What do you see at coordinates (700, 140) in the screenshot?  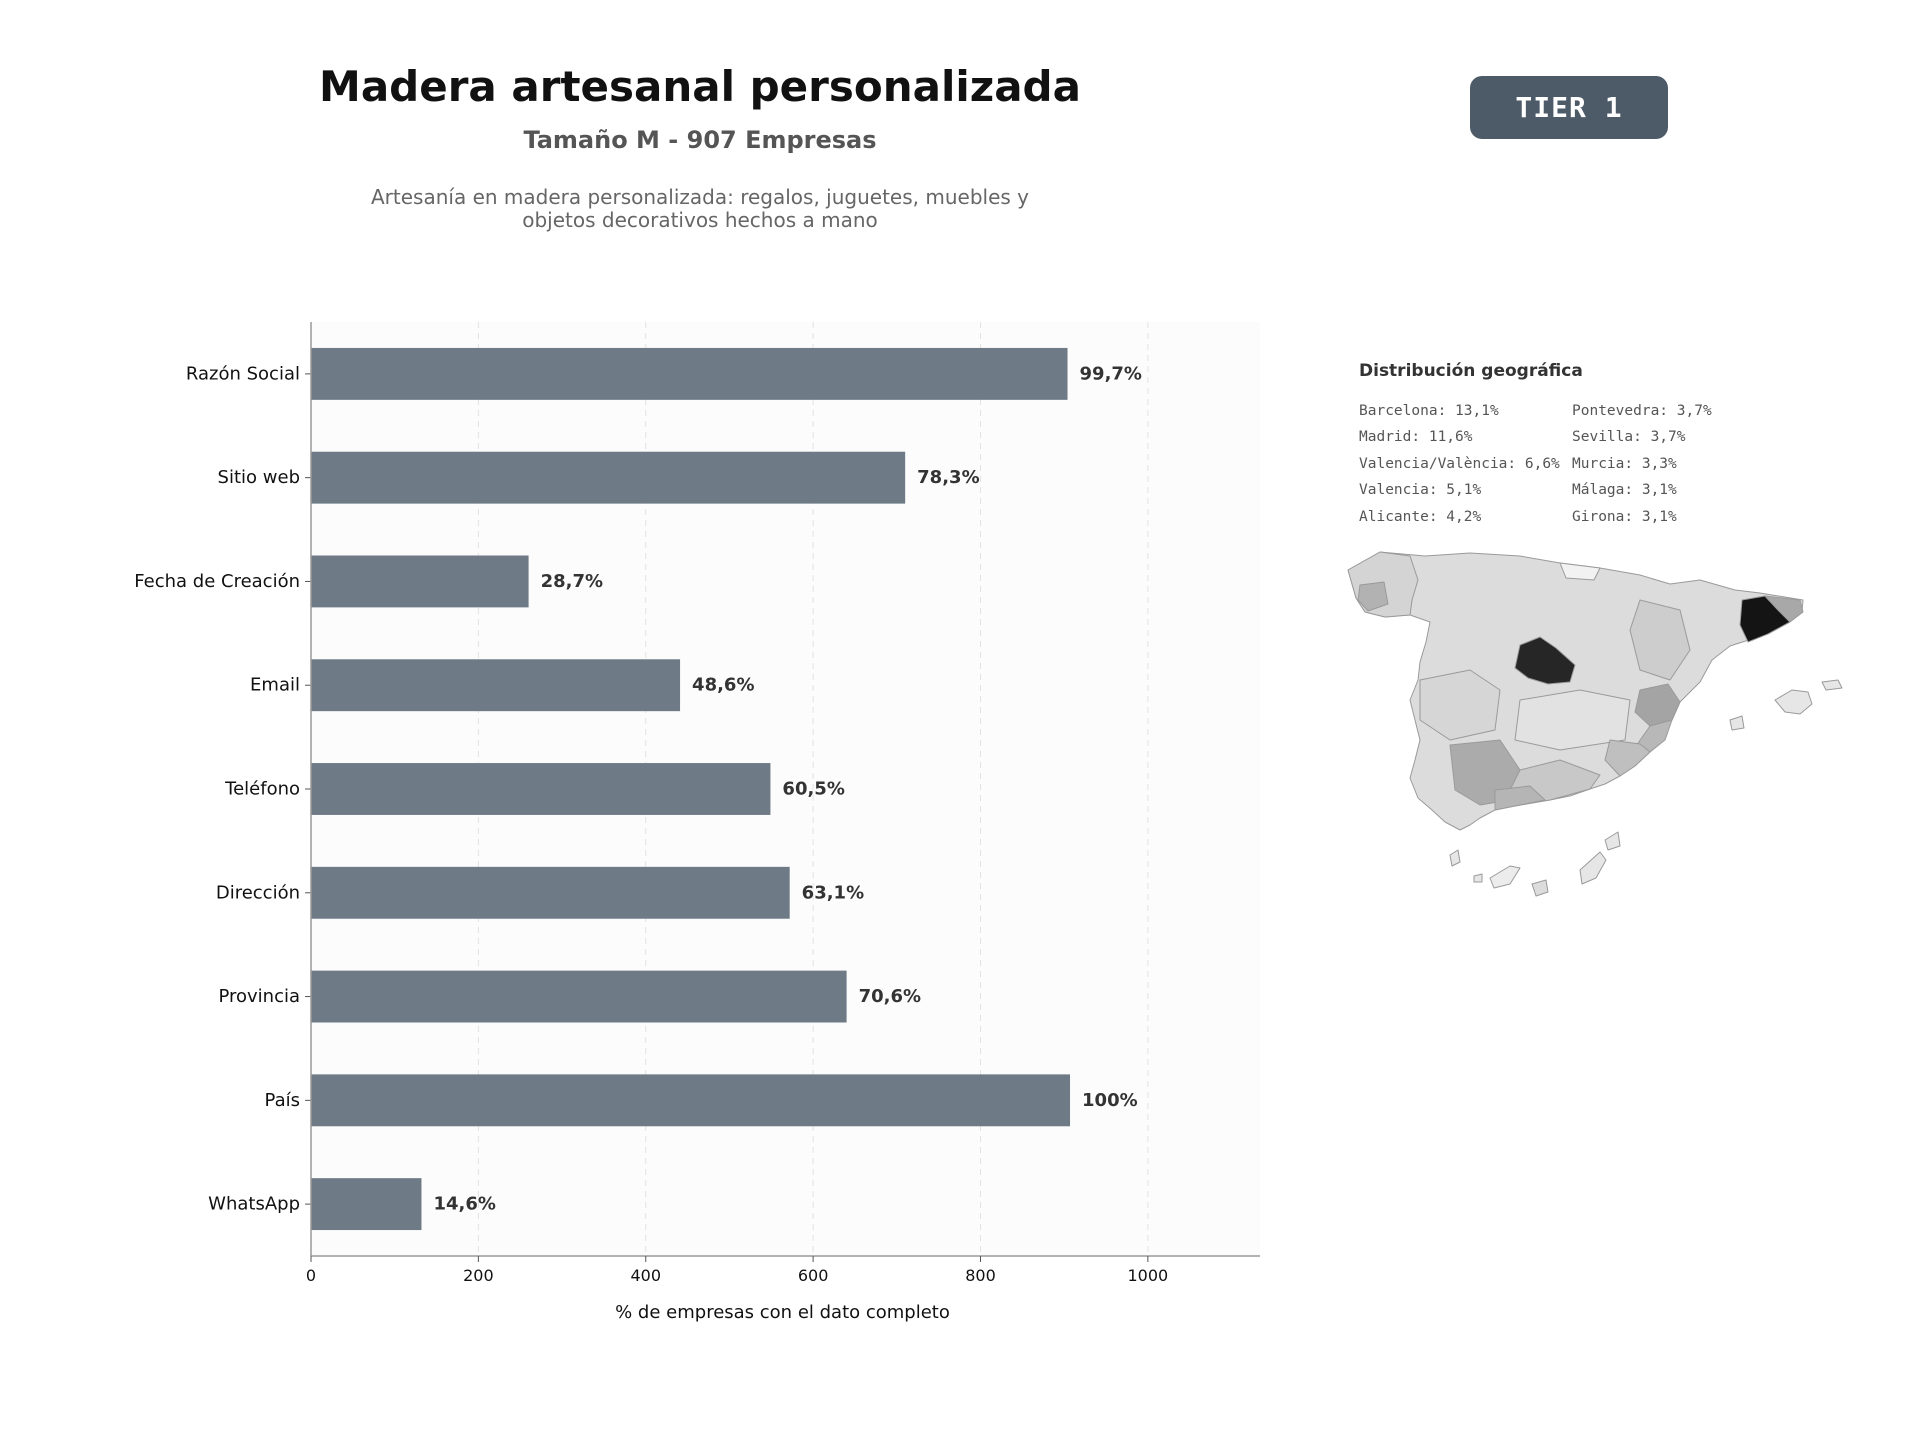 I see `page-subtitle: Tamaño M - 907 Empresas` at bounding box center [700, 140].